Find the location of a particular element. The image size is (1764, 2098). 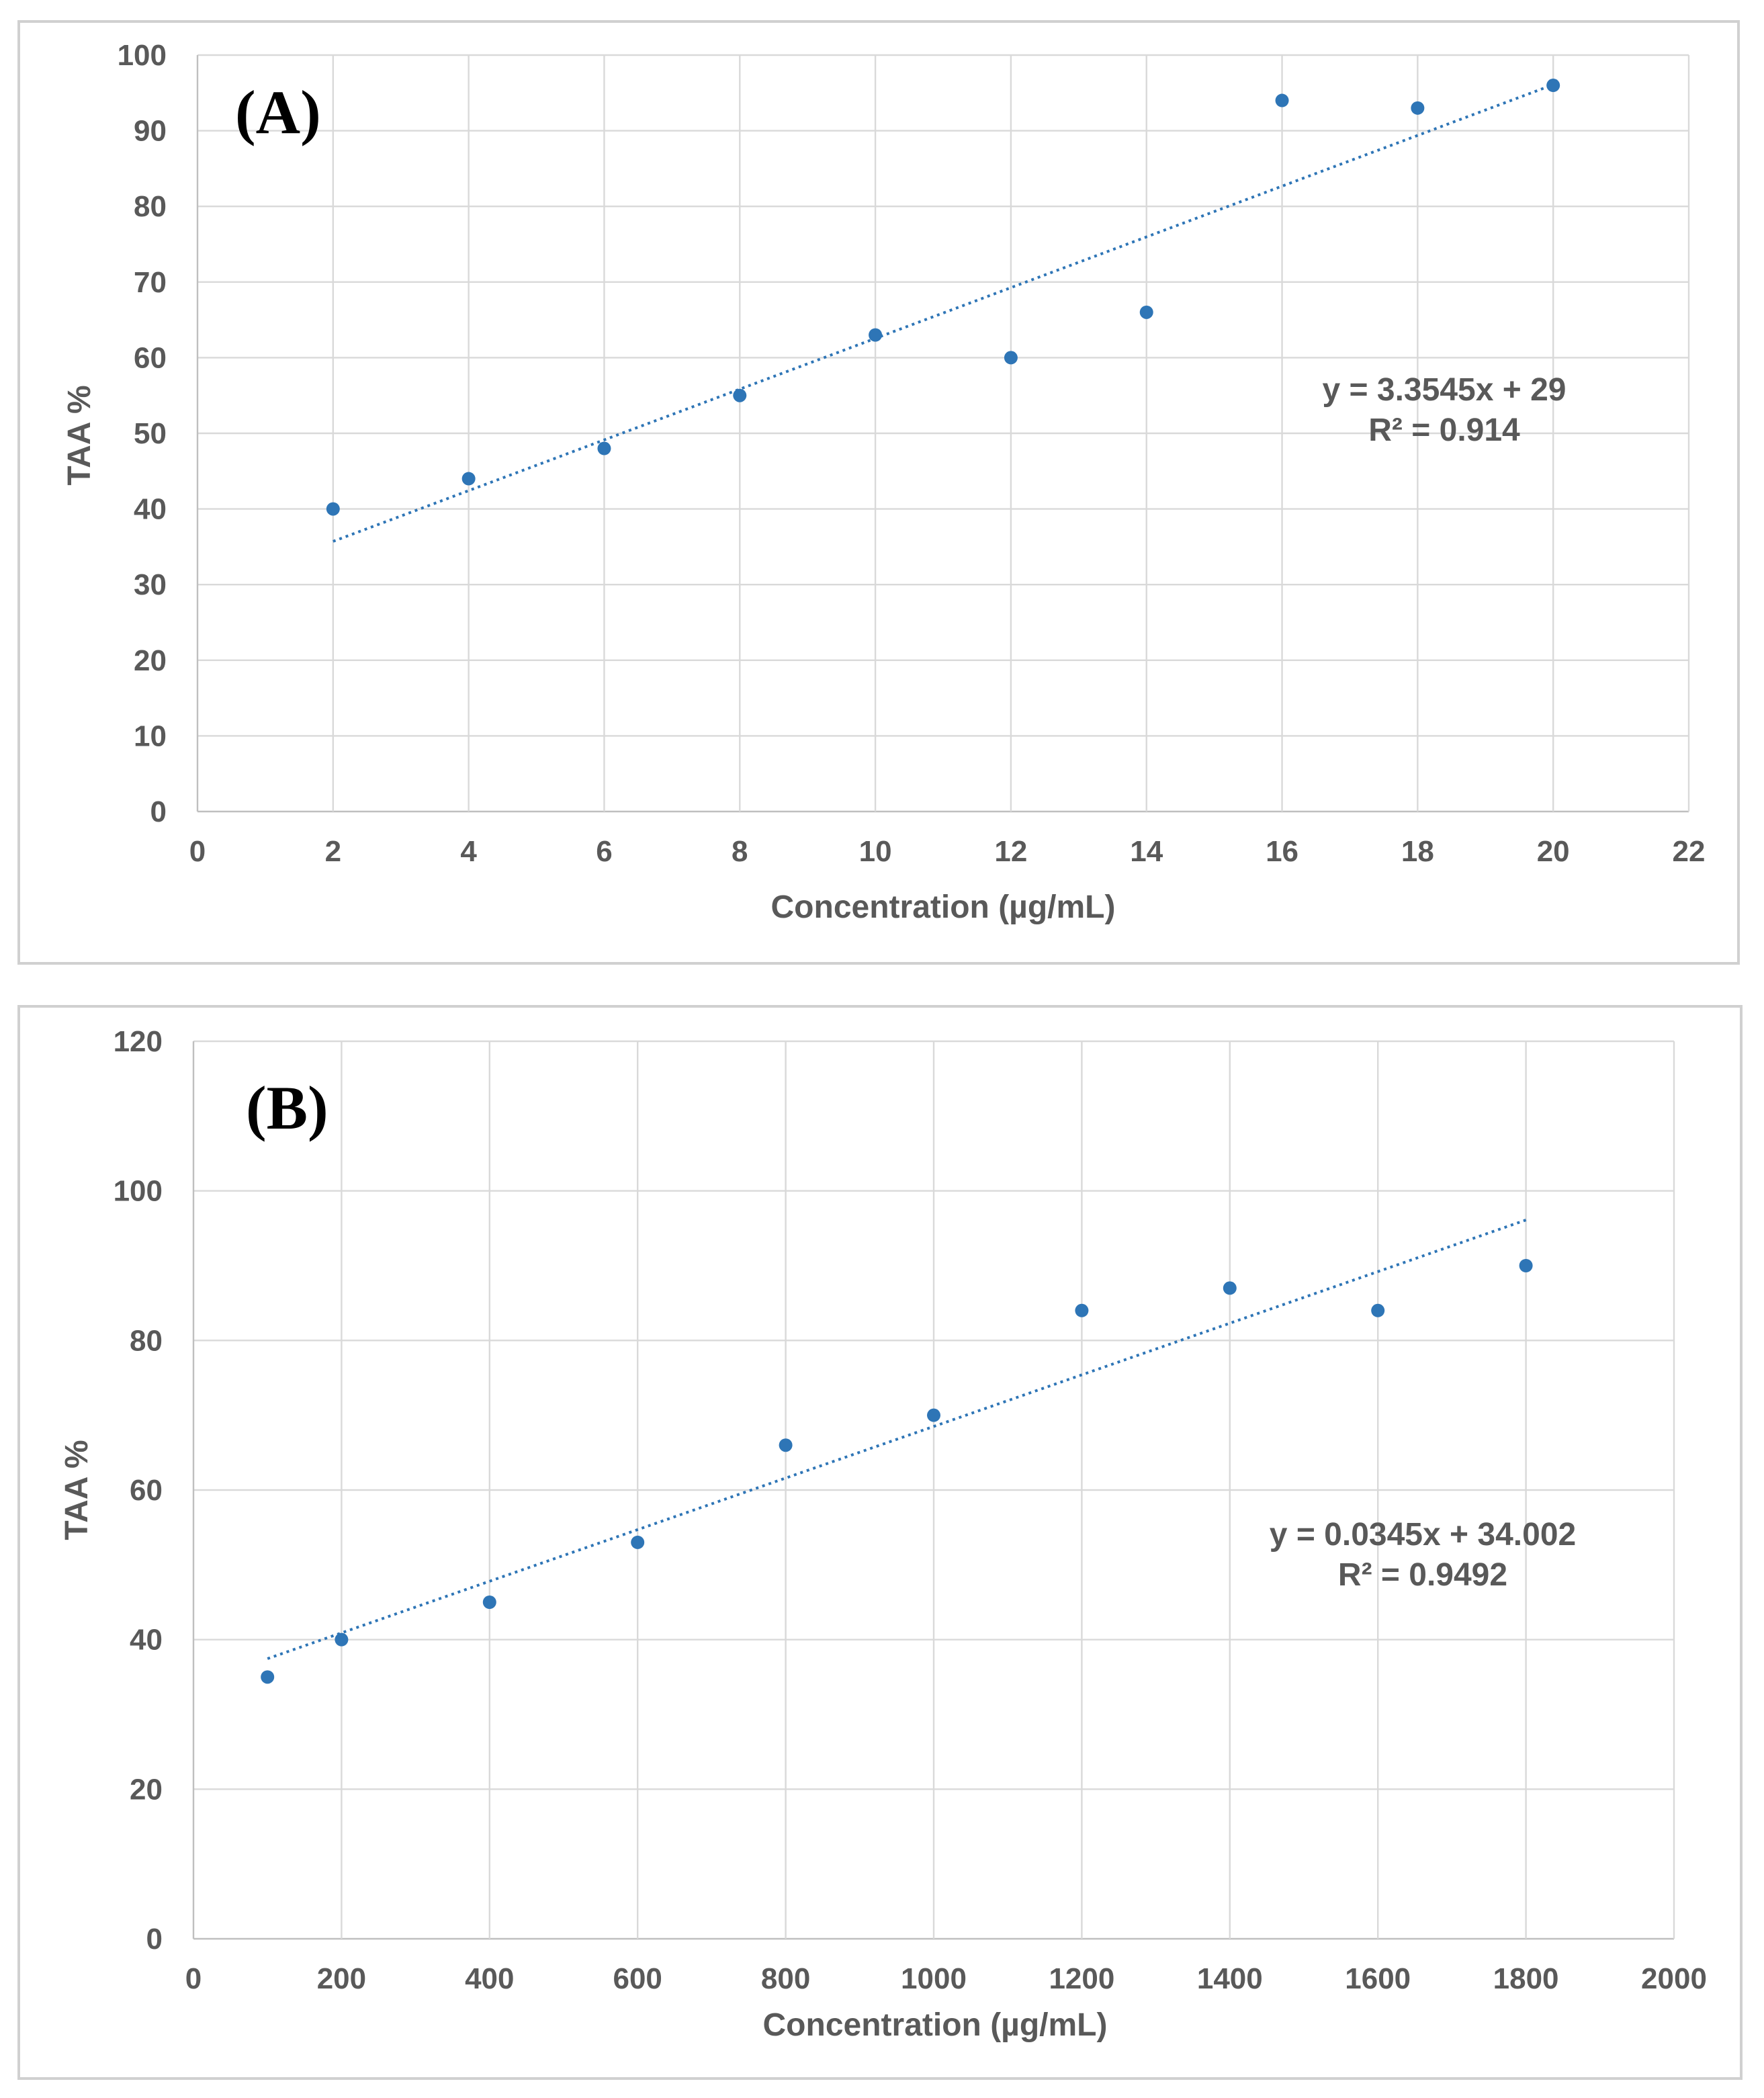

panel-a-x-tick-label: 14 is located at coordinates (1146, 851).